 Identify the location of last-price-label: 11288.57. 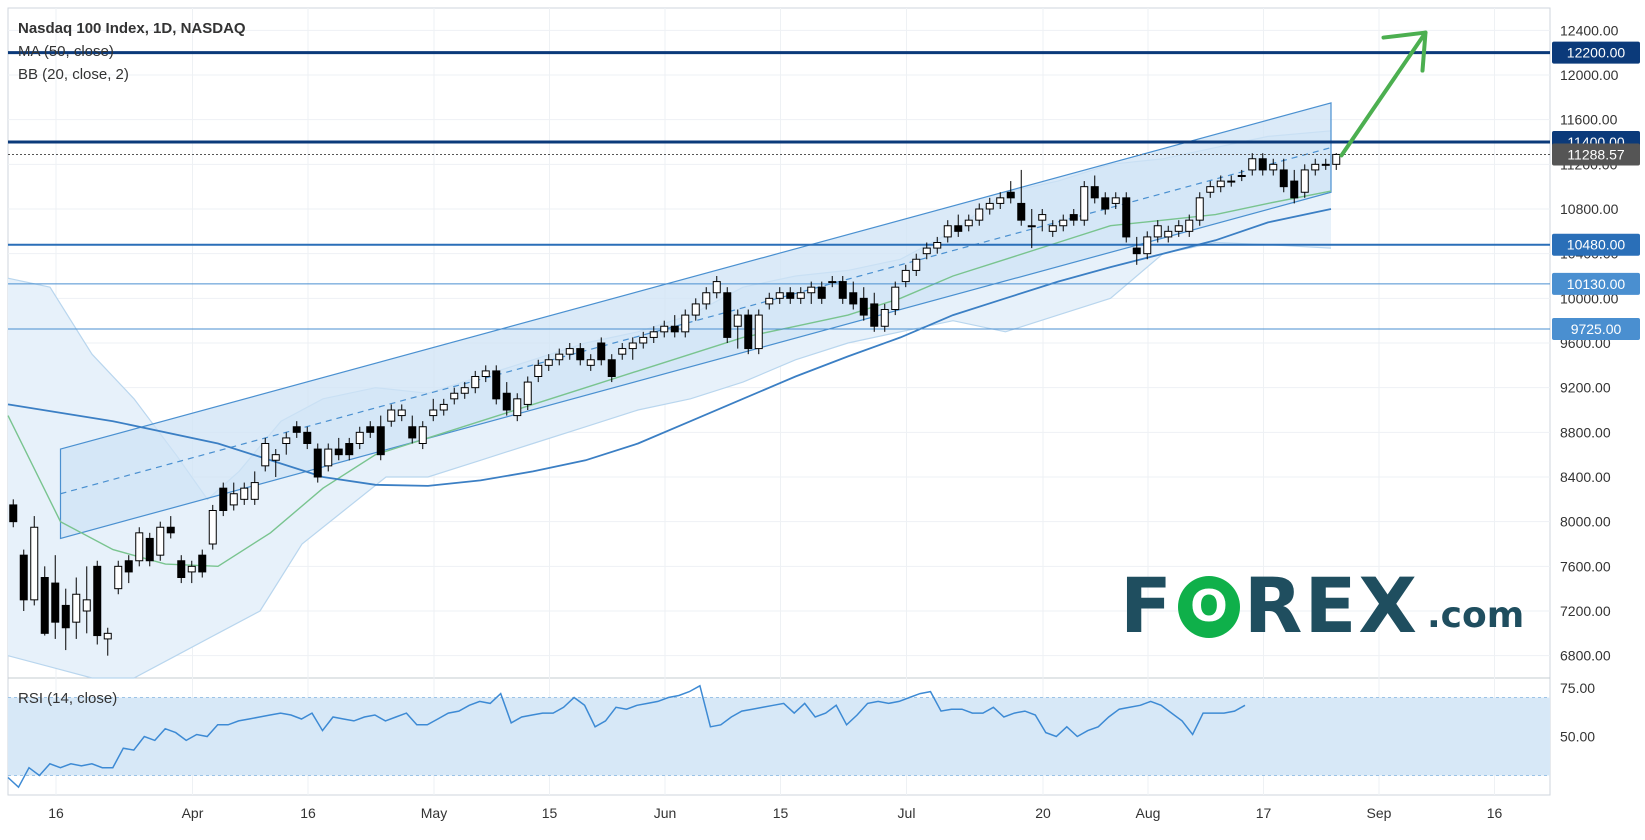
(1596, 154).